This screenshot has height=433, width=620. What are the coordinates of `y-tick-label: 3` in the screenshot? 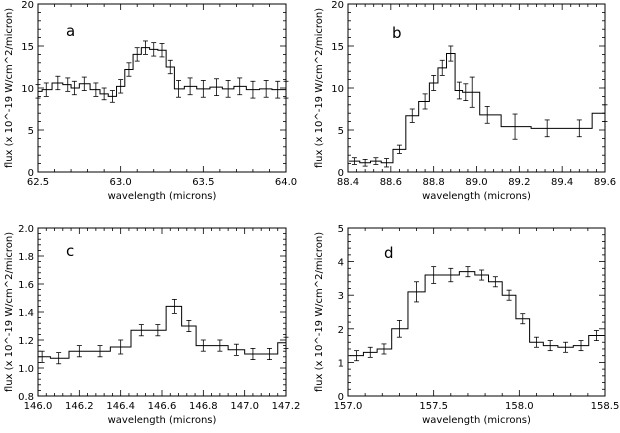 It's located at (341, 296).